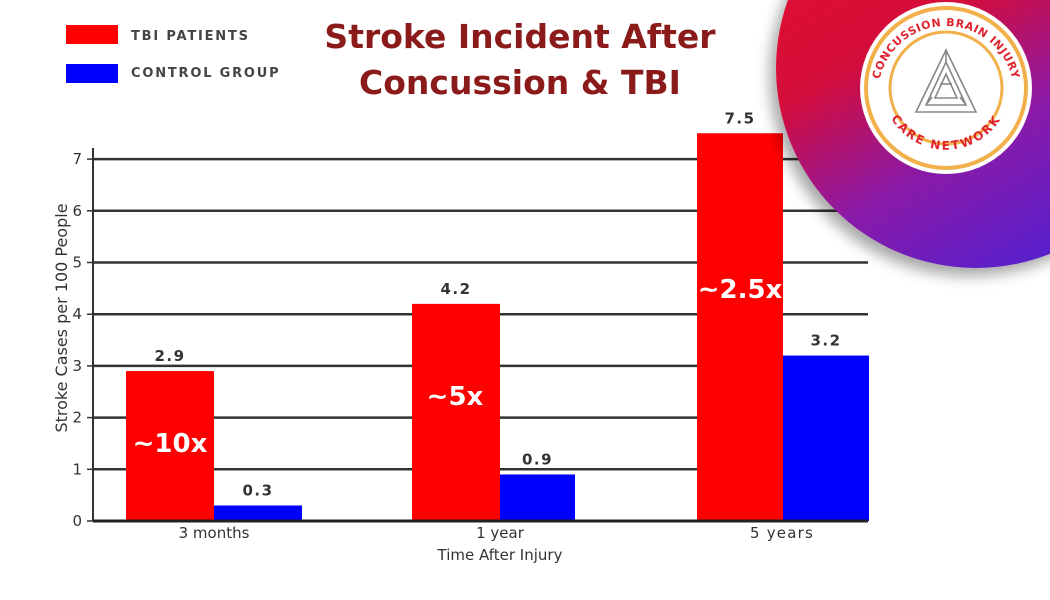 The height and width of the screenshot is (600, 1050). I want to click on chart-title-line1: Stroke Incident After, so click(520, 36).